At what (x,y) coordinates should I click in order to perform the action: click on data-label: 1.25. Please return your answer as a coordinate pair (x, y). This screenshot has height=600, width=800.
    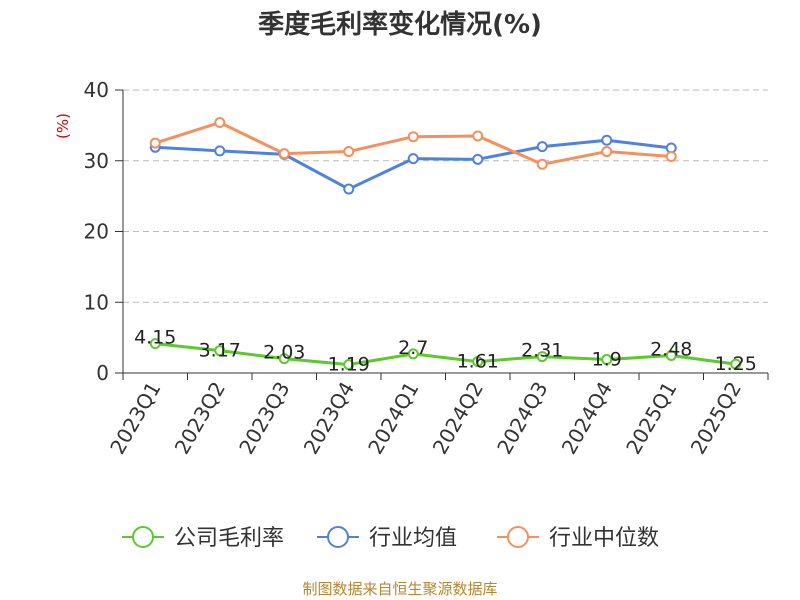
    Looking at the image, I should click on (736, 364).